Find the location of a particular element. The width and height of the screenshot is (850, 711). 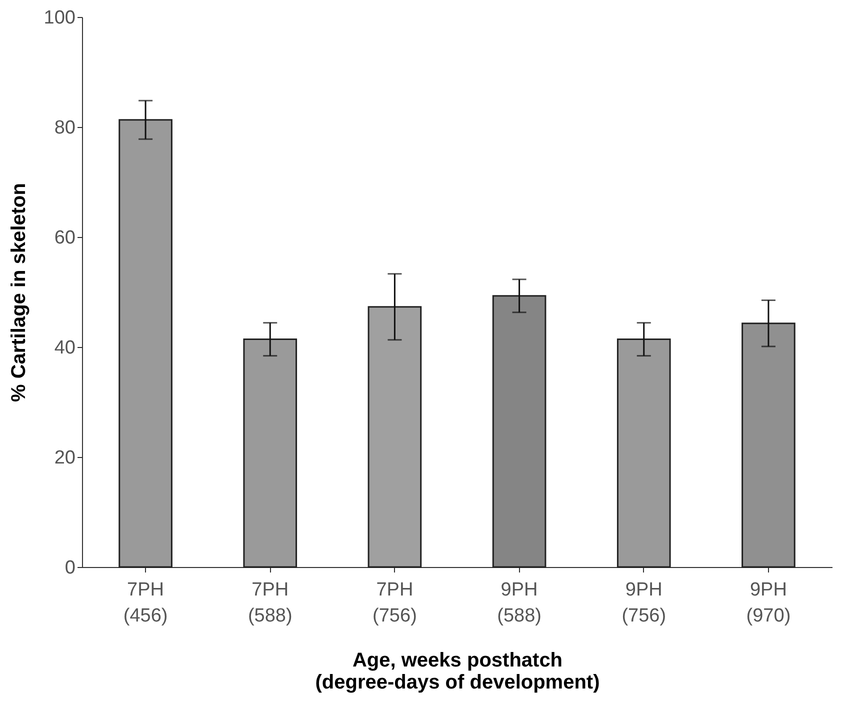

x-axis-title: Age, weeks posthatch (degree-days of development) is located at coordinates (457, 672).